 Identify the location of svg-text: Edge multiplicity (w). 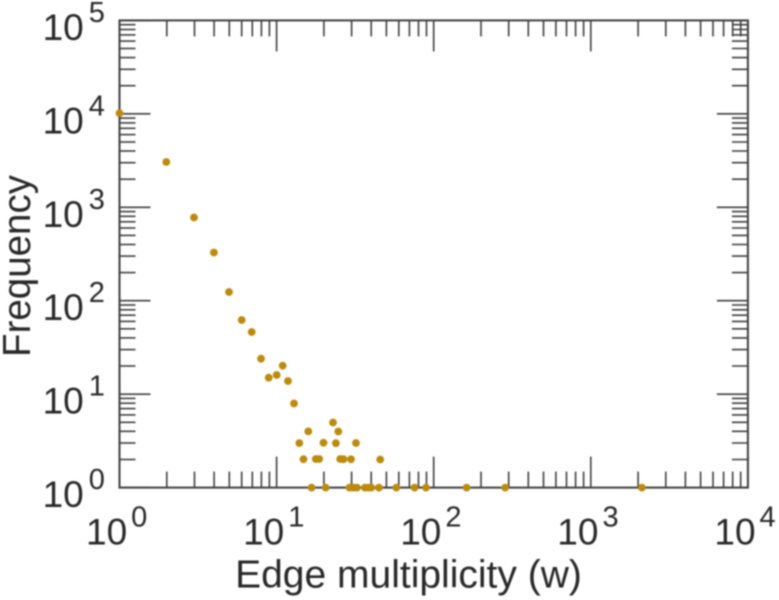
(408, 575).